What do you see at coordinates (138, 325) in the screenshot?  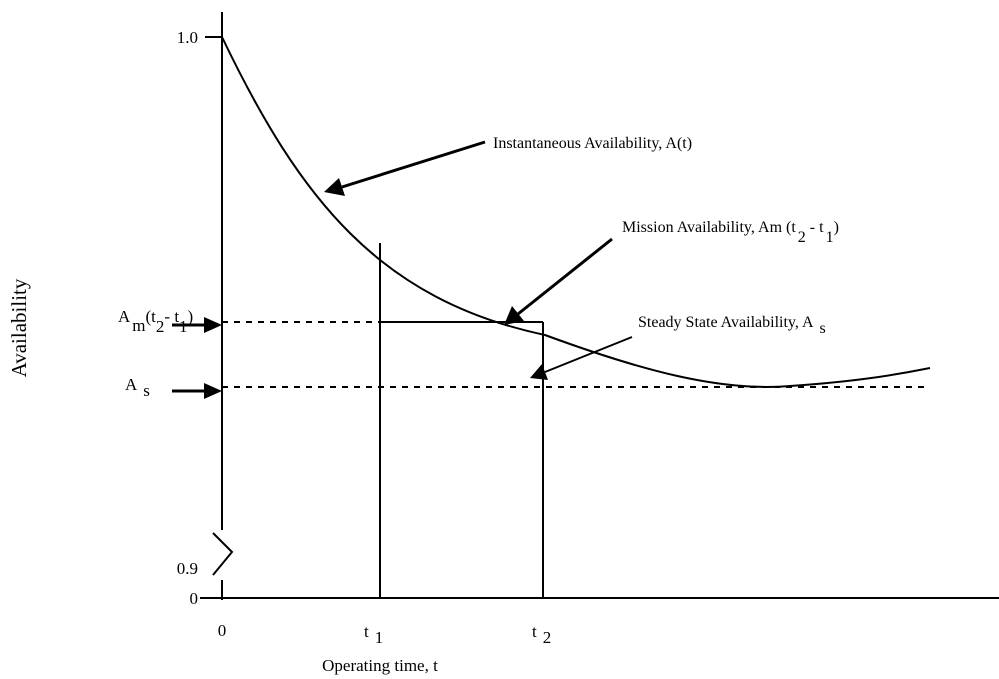 I see `marker-mission-m: m` at bounding box center [138, 325].